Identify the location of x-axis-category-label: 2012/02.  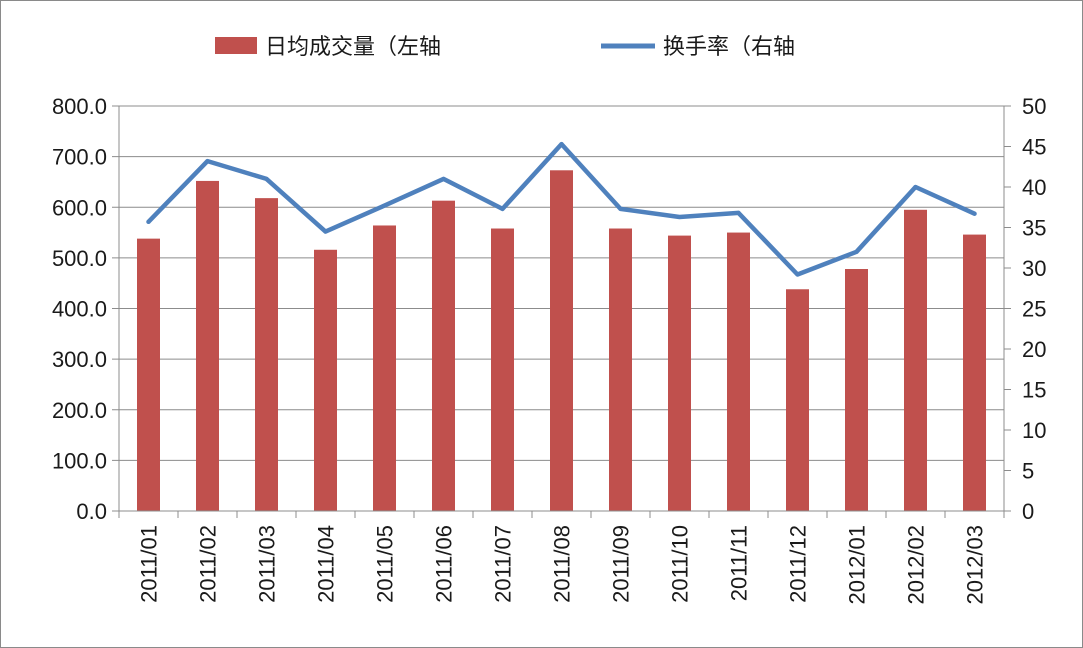
(916, 565).